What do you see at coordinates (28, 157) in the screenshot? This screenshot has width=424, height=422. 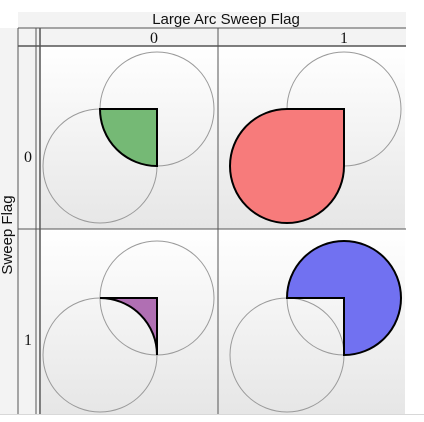 I see `row-label-0: 0` at bounding box center [28, 157].